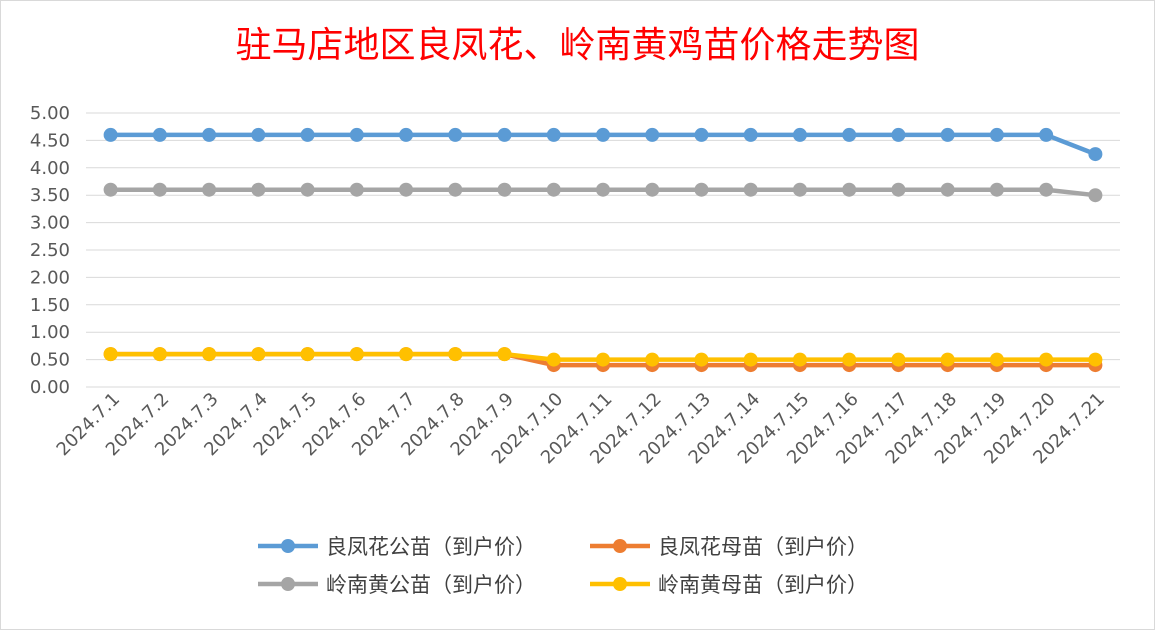 The image size is (1155, 630). What do you see at coordinates (50, 277) in the screenshot?
I see `y-tick-label: 2.00` at bounding box center [50, 277].